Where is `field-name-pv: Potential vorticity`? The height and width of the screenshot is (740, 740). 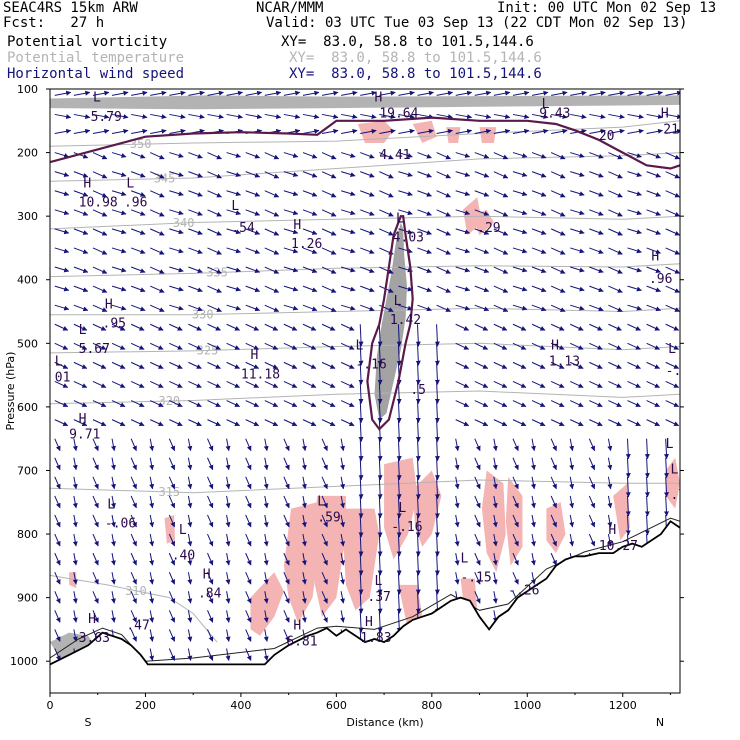 field-name-pv: Potential vorticity is located at coordinates (87, 42).